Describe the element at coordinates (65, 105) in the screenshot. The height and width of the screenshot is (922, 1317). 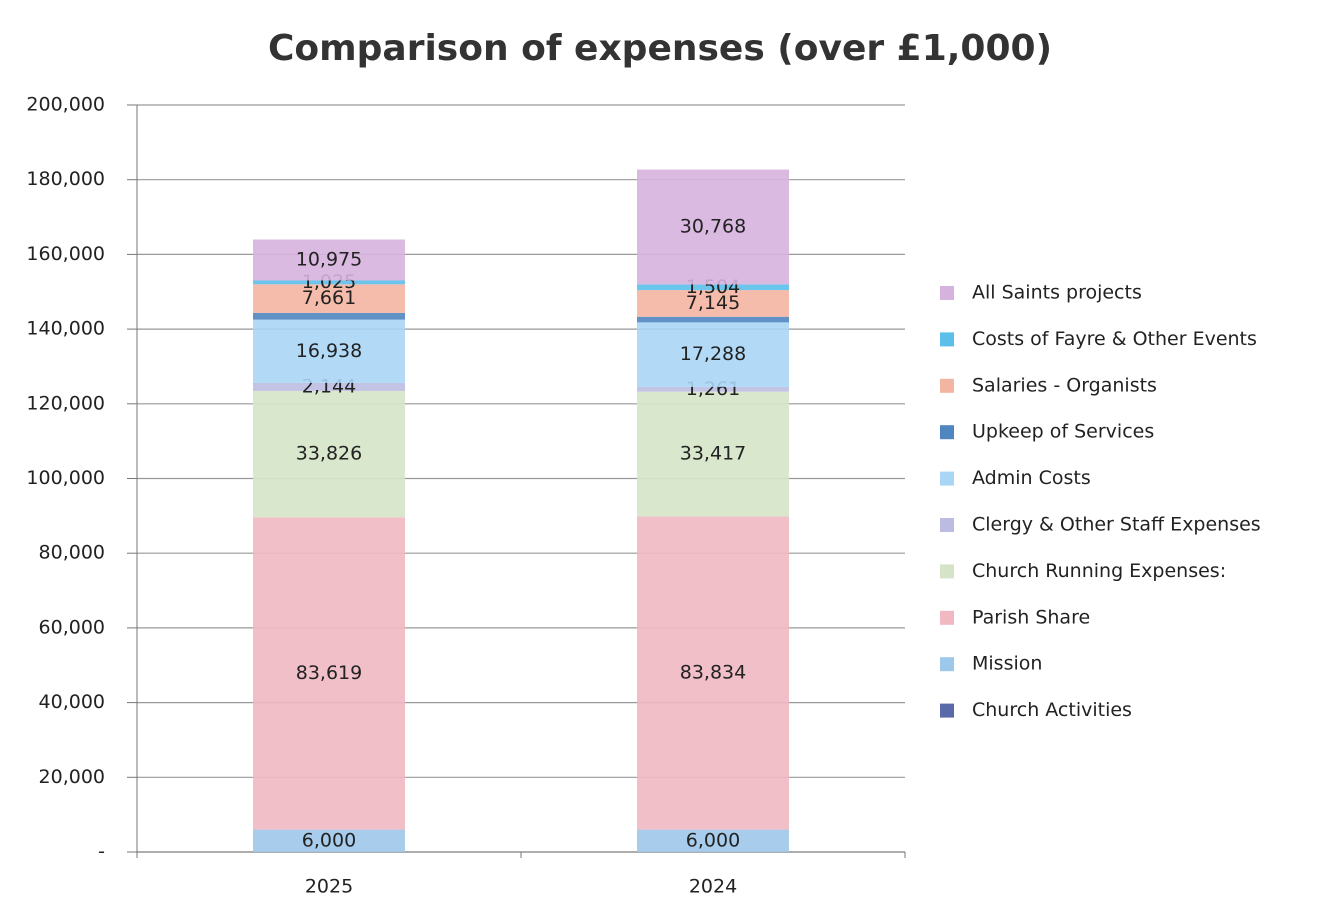
I see `y-tick-label: 200,000` at that location.